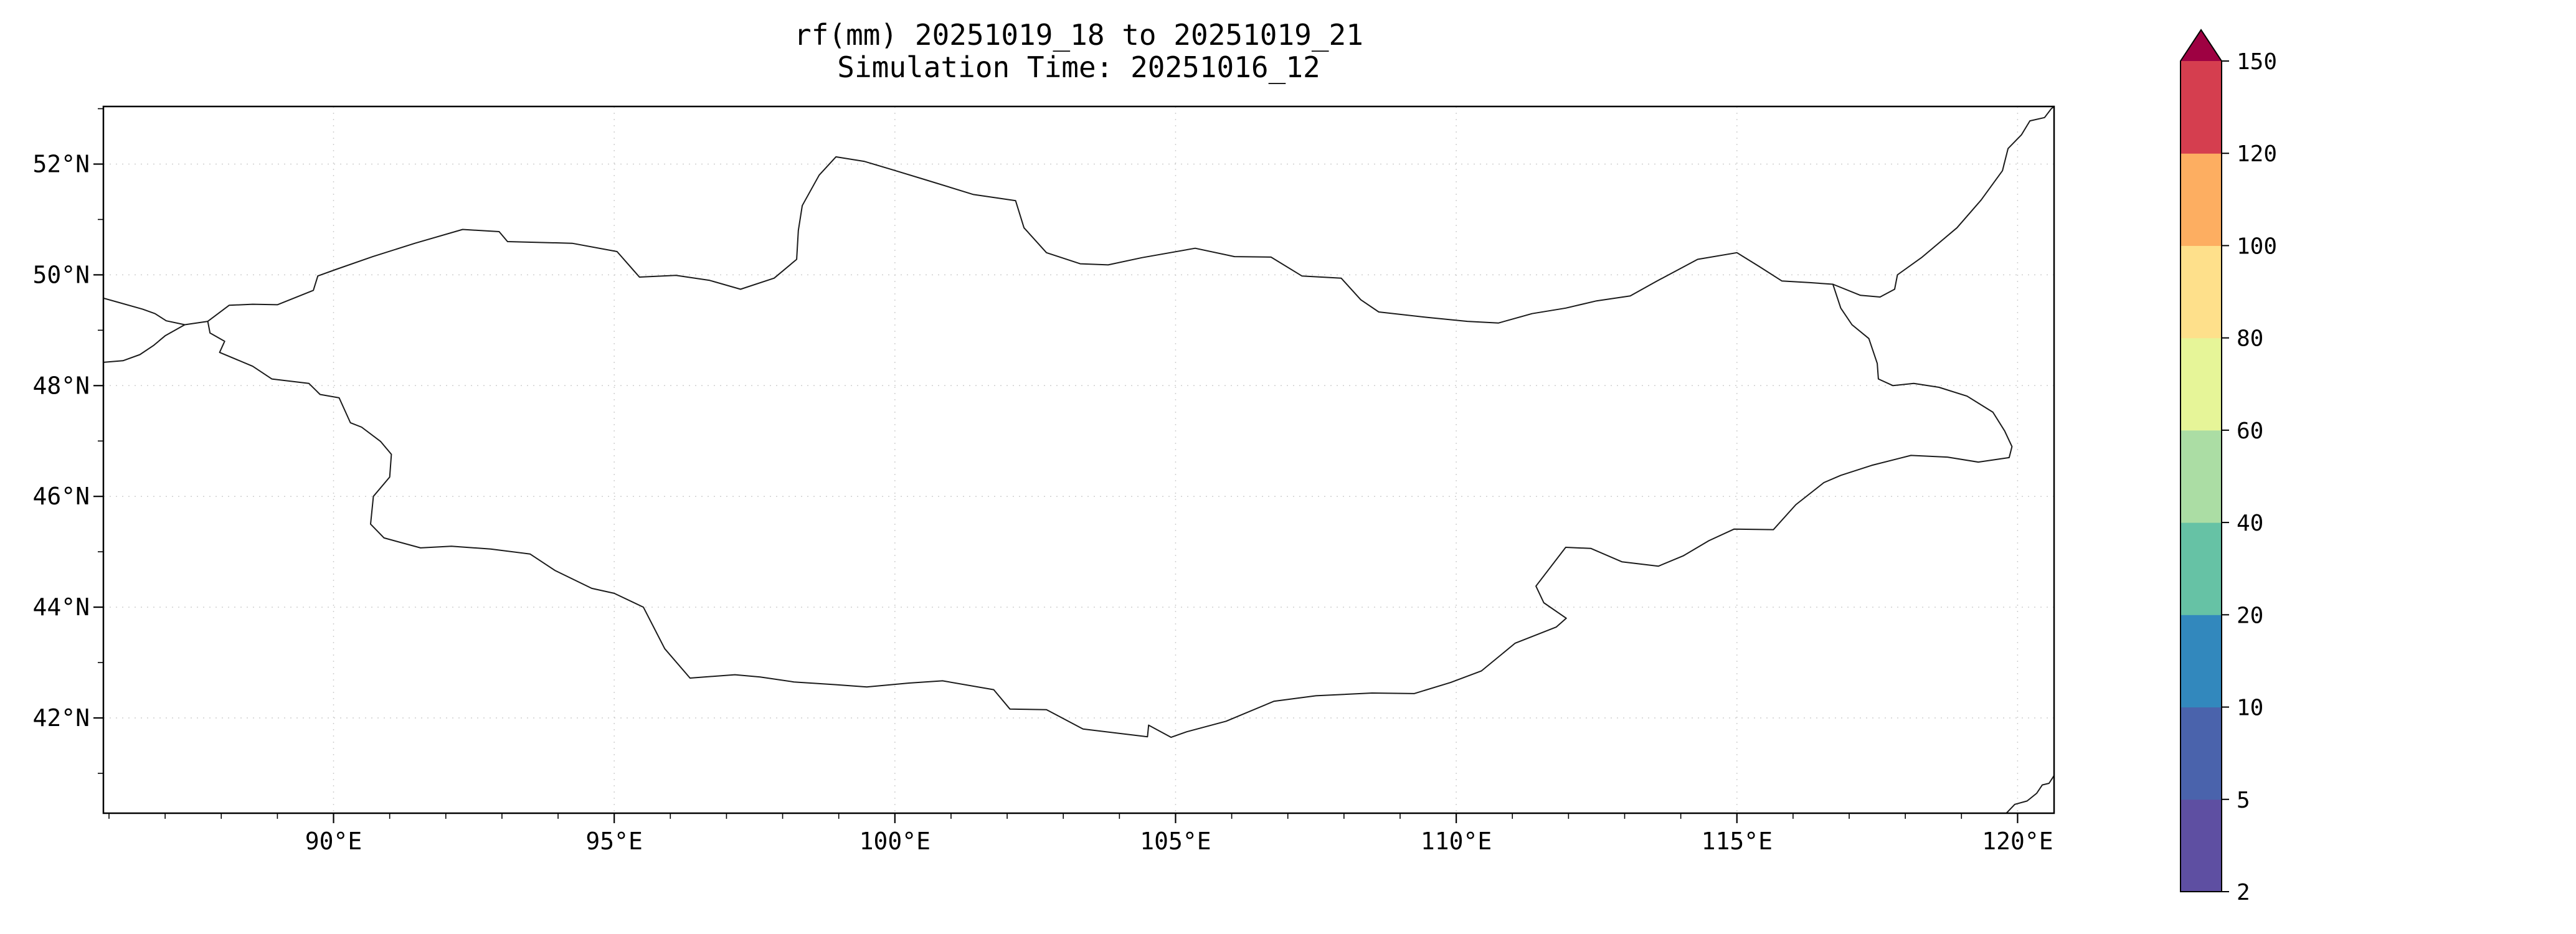 This screenshot has height=934, width=2576. I want to click on kazakhstan-china-border-outline, so click(144, 343).